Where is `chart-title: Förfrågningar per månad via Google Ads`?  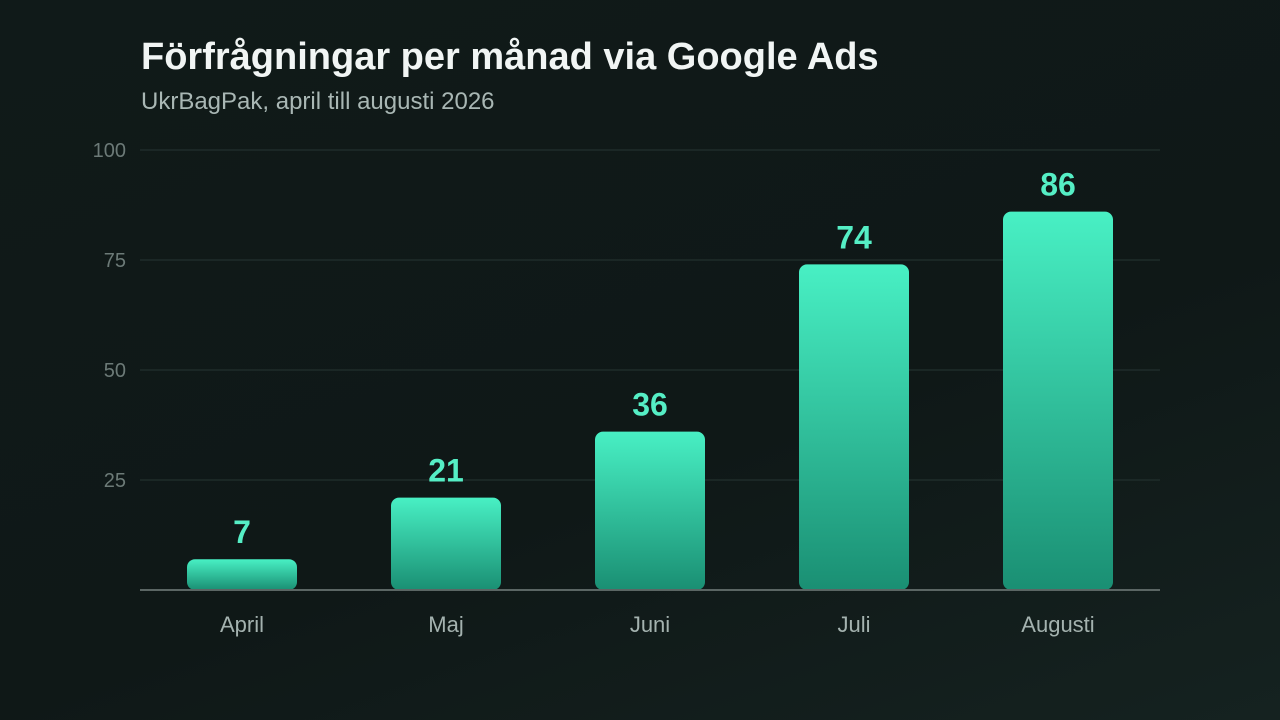 chart-title: Förfrågningar per månad via Google Ads is located at coordinates (510, 57).